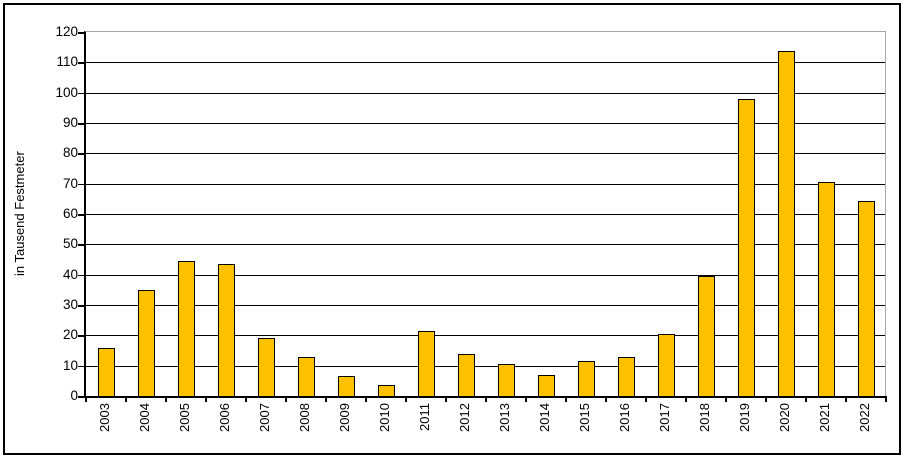 Image resolution: width=905 pixels, height=460 pixels. I want to click on y-tick-label-90: 90, so click(70, 122).